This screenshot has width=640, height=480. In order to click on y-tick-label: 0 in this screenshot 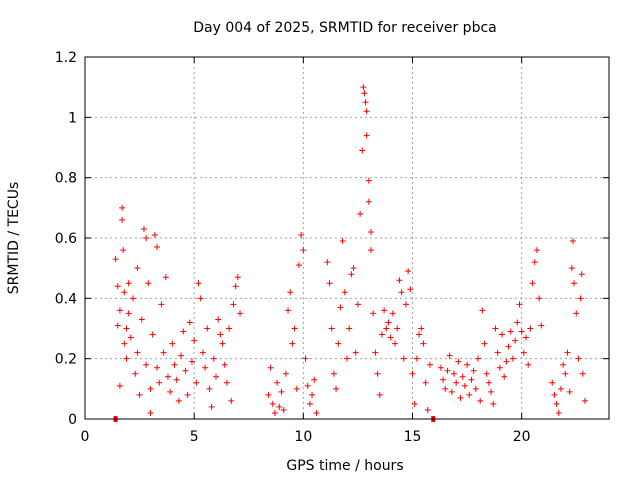, I will do `click(72, 420)`.